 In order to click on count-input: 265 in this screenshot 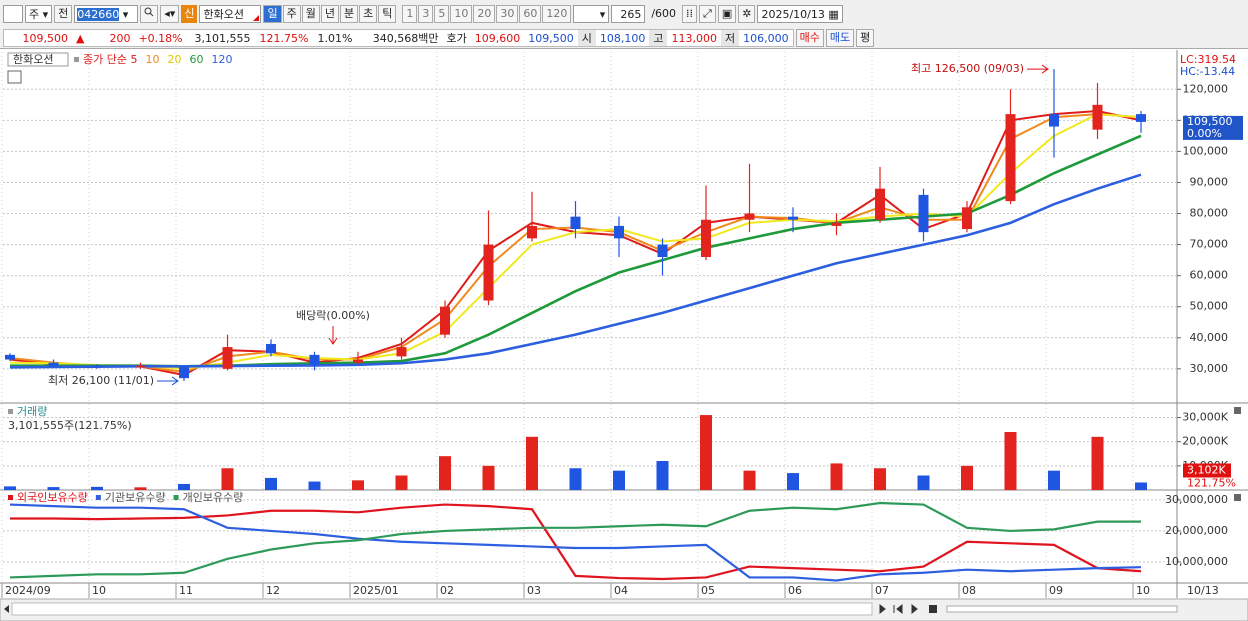, I will do `click(628, 13)`.